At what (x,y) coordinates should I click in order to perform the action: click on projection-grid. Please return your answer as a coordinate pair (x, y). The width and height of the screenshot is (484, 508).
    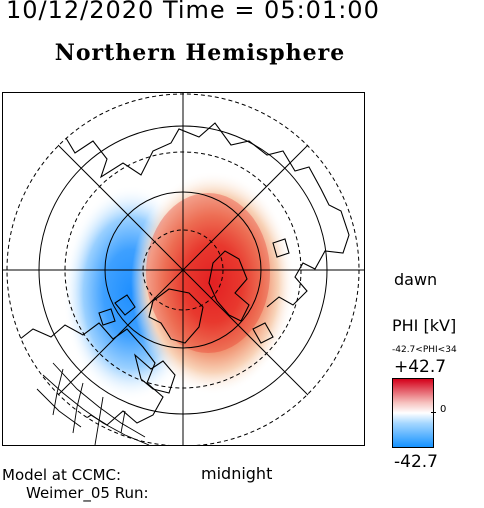
    Looking at the image, I should click on (93, 403).